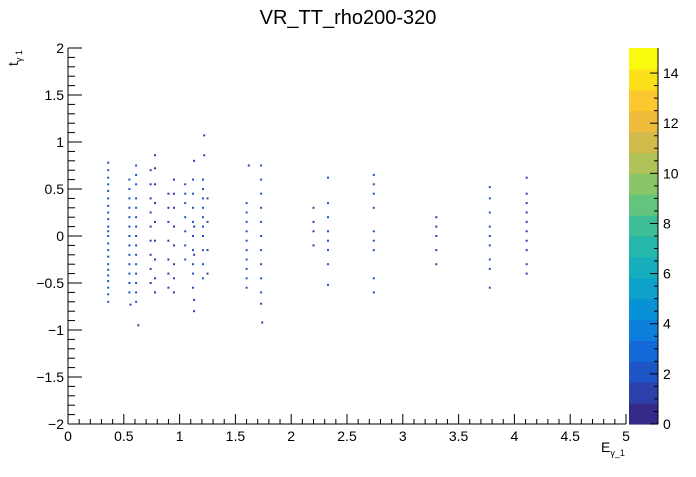  Describe the element at coordinates (617, 453) in the screenshot. I see `x-axis-label-sub: γ_1` at that location.